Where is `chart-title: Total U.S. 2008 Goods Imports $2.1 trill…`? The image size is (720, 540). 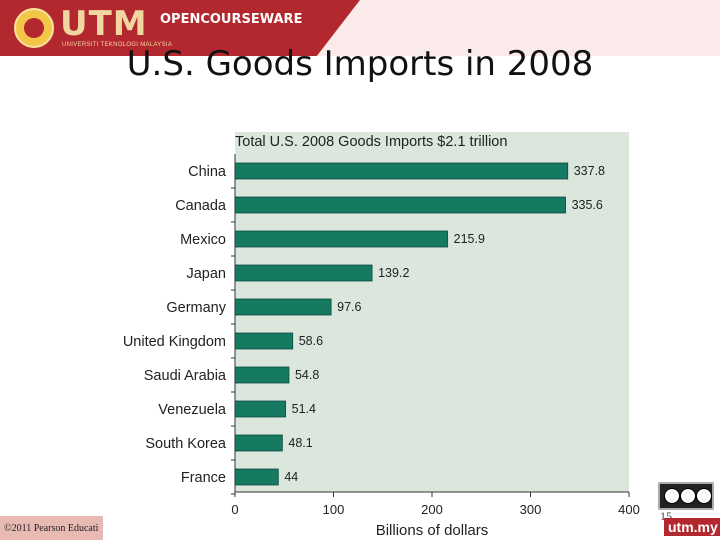
chart-title: Total U.S. 2008 Goods Imports $2.1 trill… is located at coordinates (371, 142).